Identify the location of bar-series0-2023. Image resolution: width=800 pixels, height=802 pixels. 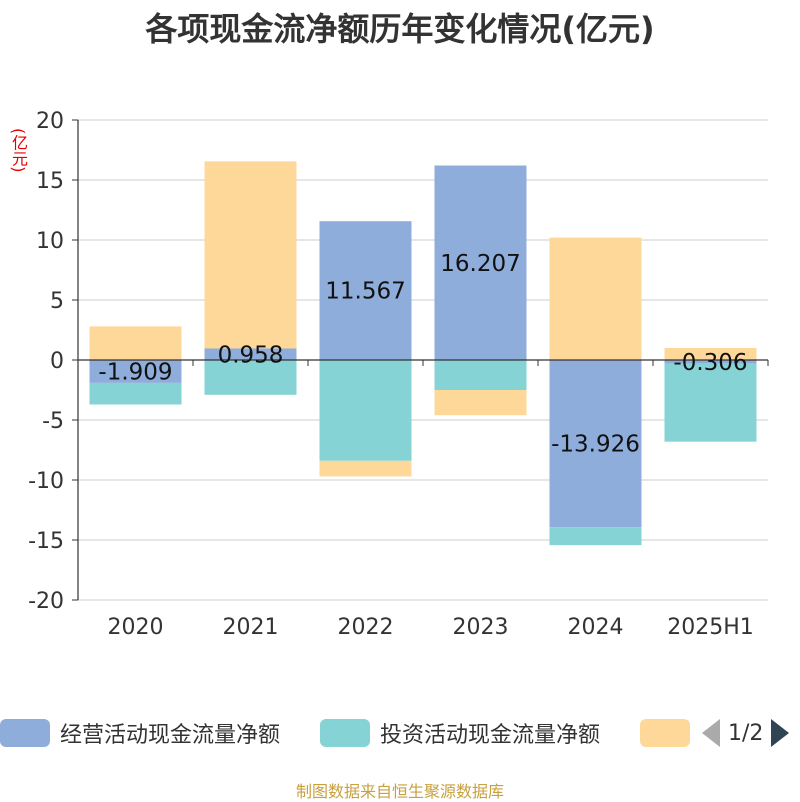
(480, 262).